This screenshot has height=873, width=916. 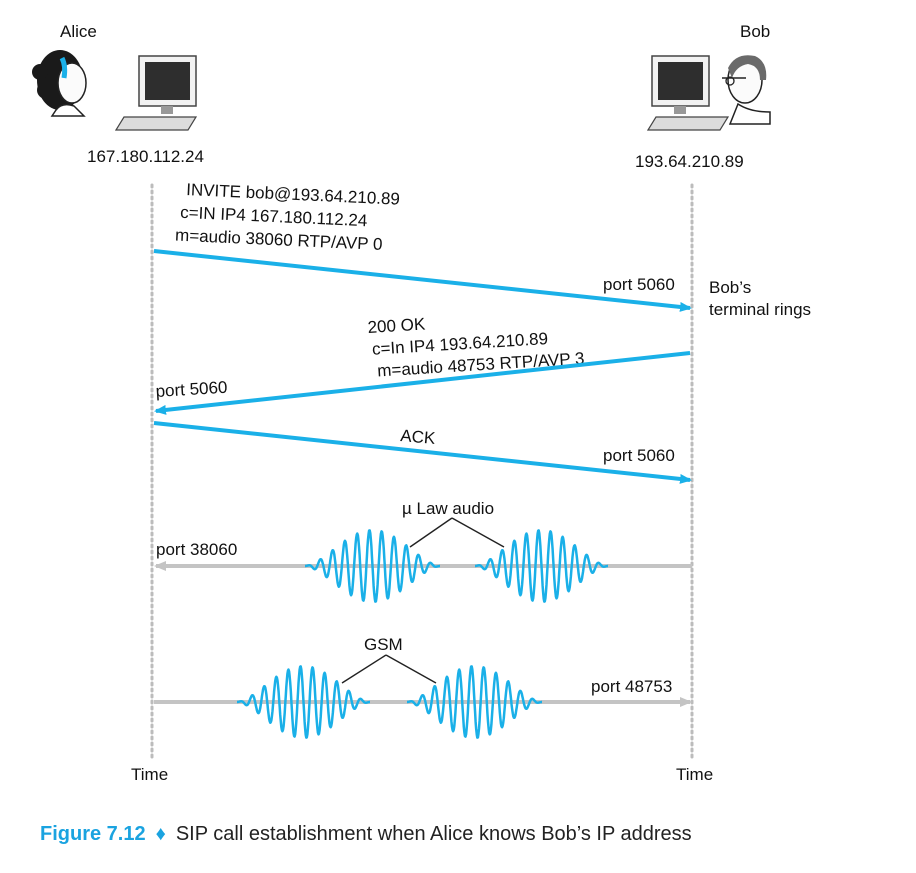 What do you see at coordinates (149, 774) in the screenshot?
I see `alice-time-label: Time` at bounding box center [149, 774].